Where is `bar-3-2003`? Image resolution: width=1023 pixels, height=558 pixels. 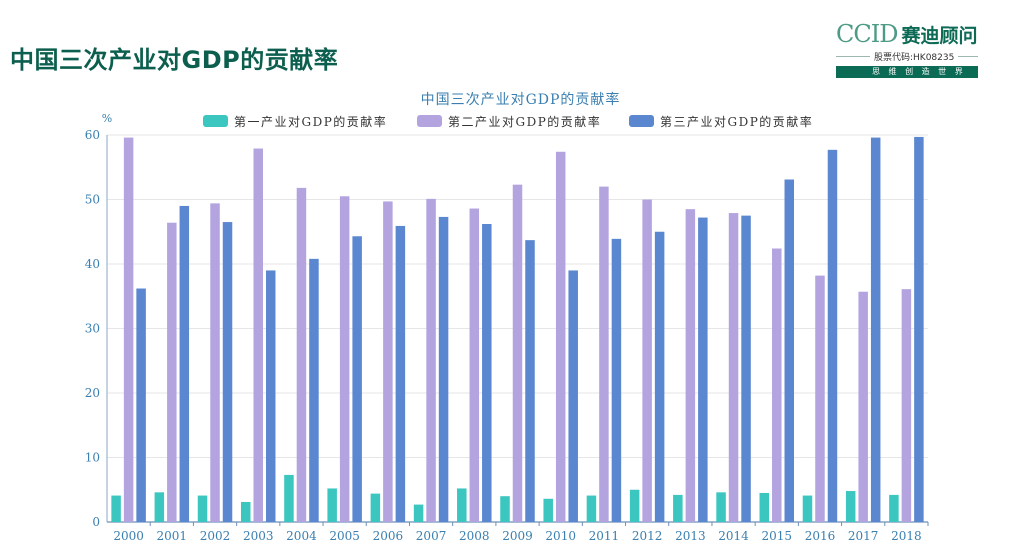 bar-3-2003 is located at coordinates (270, 396).